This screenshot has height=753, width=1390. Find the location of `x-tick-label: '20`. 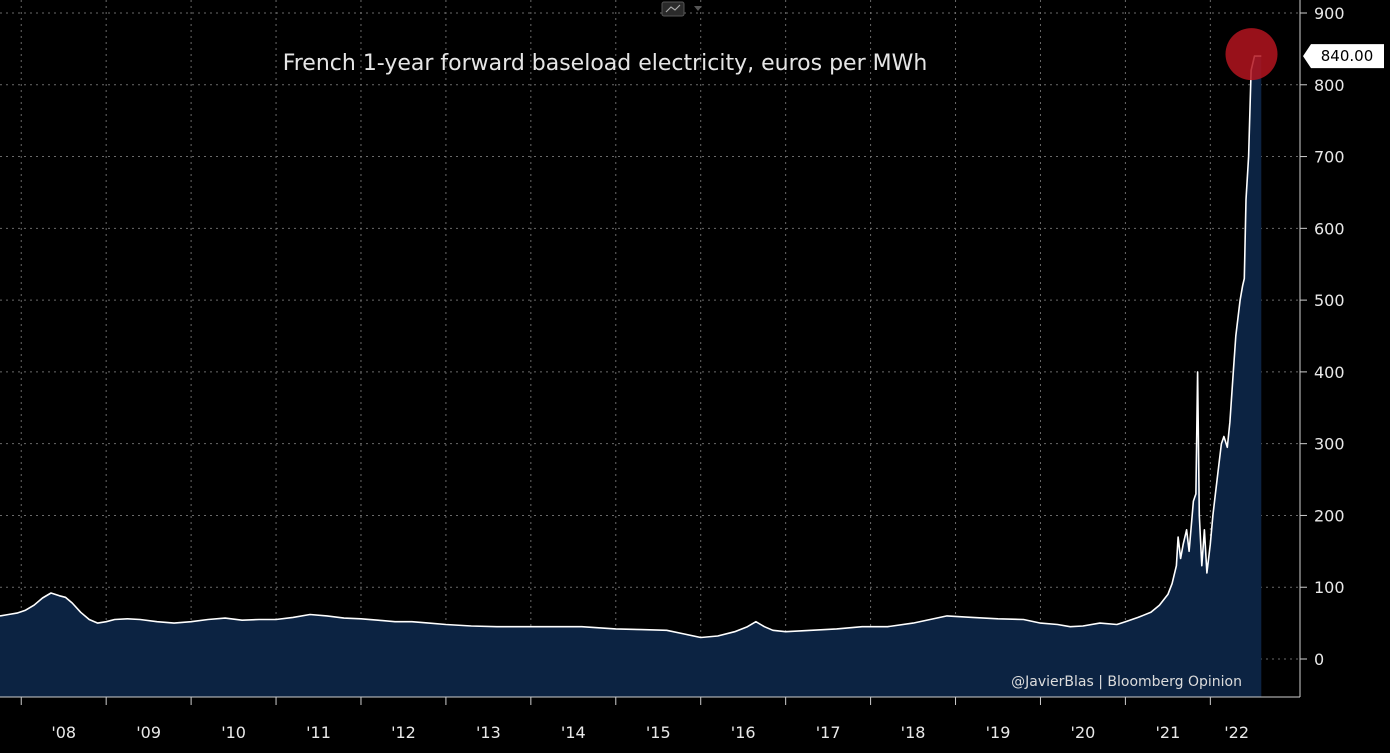

x-tick-label: '20 is located at coordinates (1083, 732).